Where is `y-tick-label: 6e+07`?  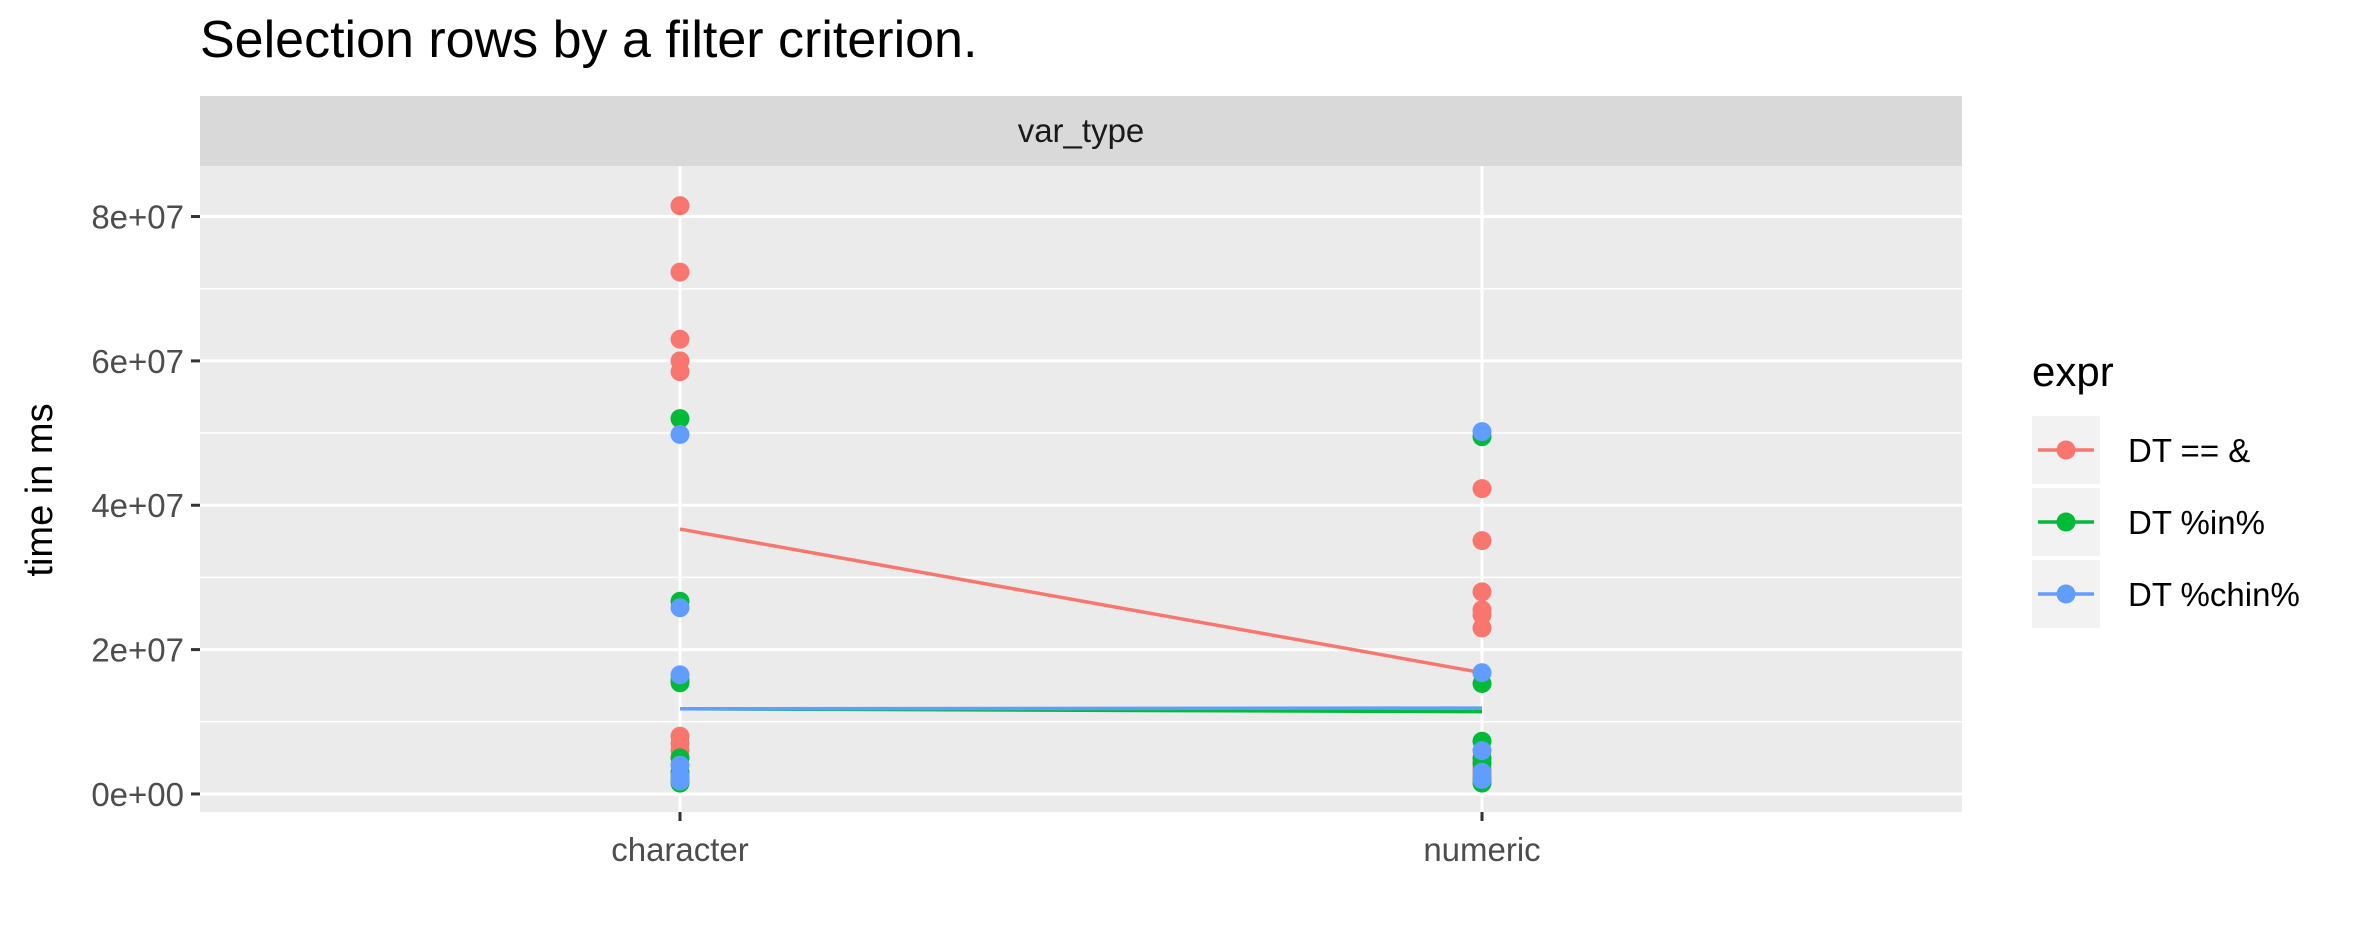 y-tick-label: 6e+07 is located at coordinates (137, 361).